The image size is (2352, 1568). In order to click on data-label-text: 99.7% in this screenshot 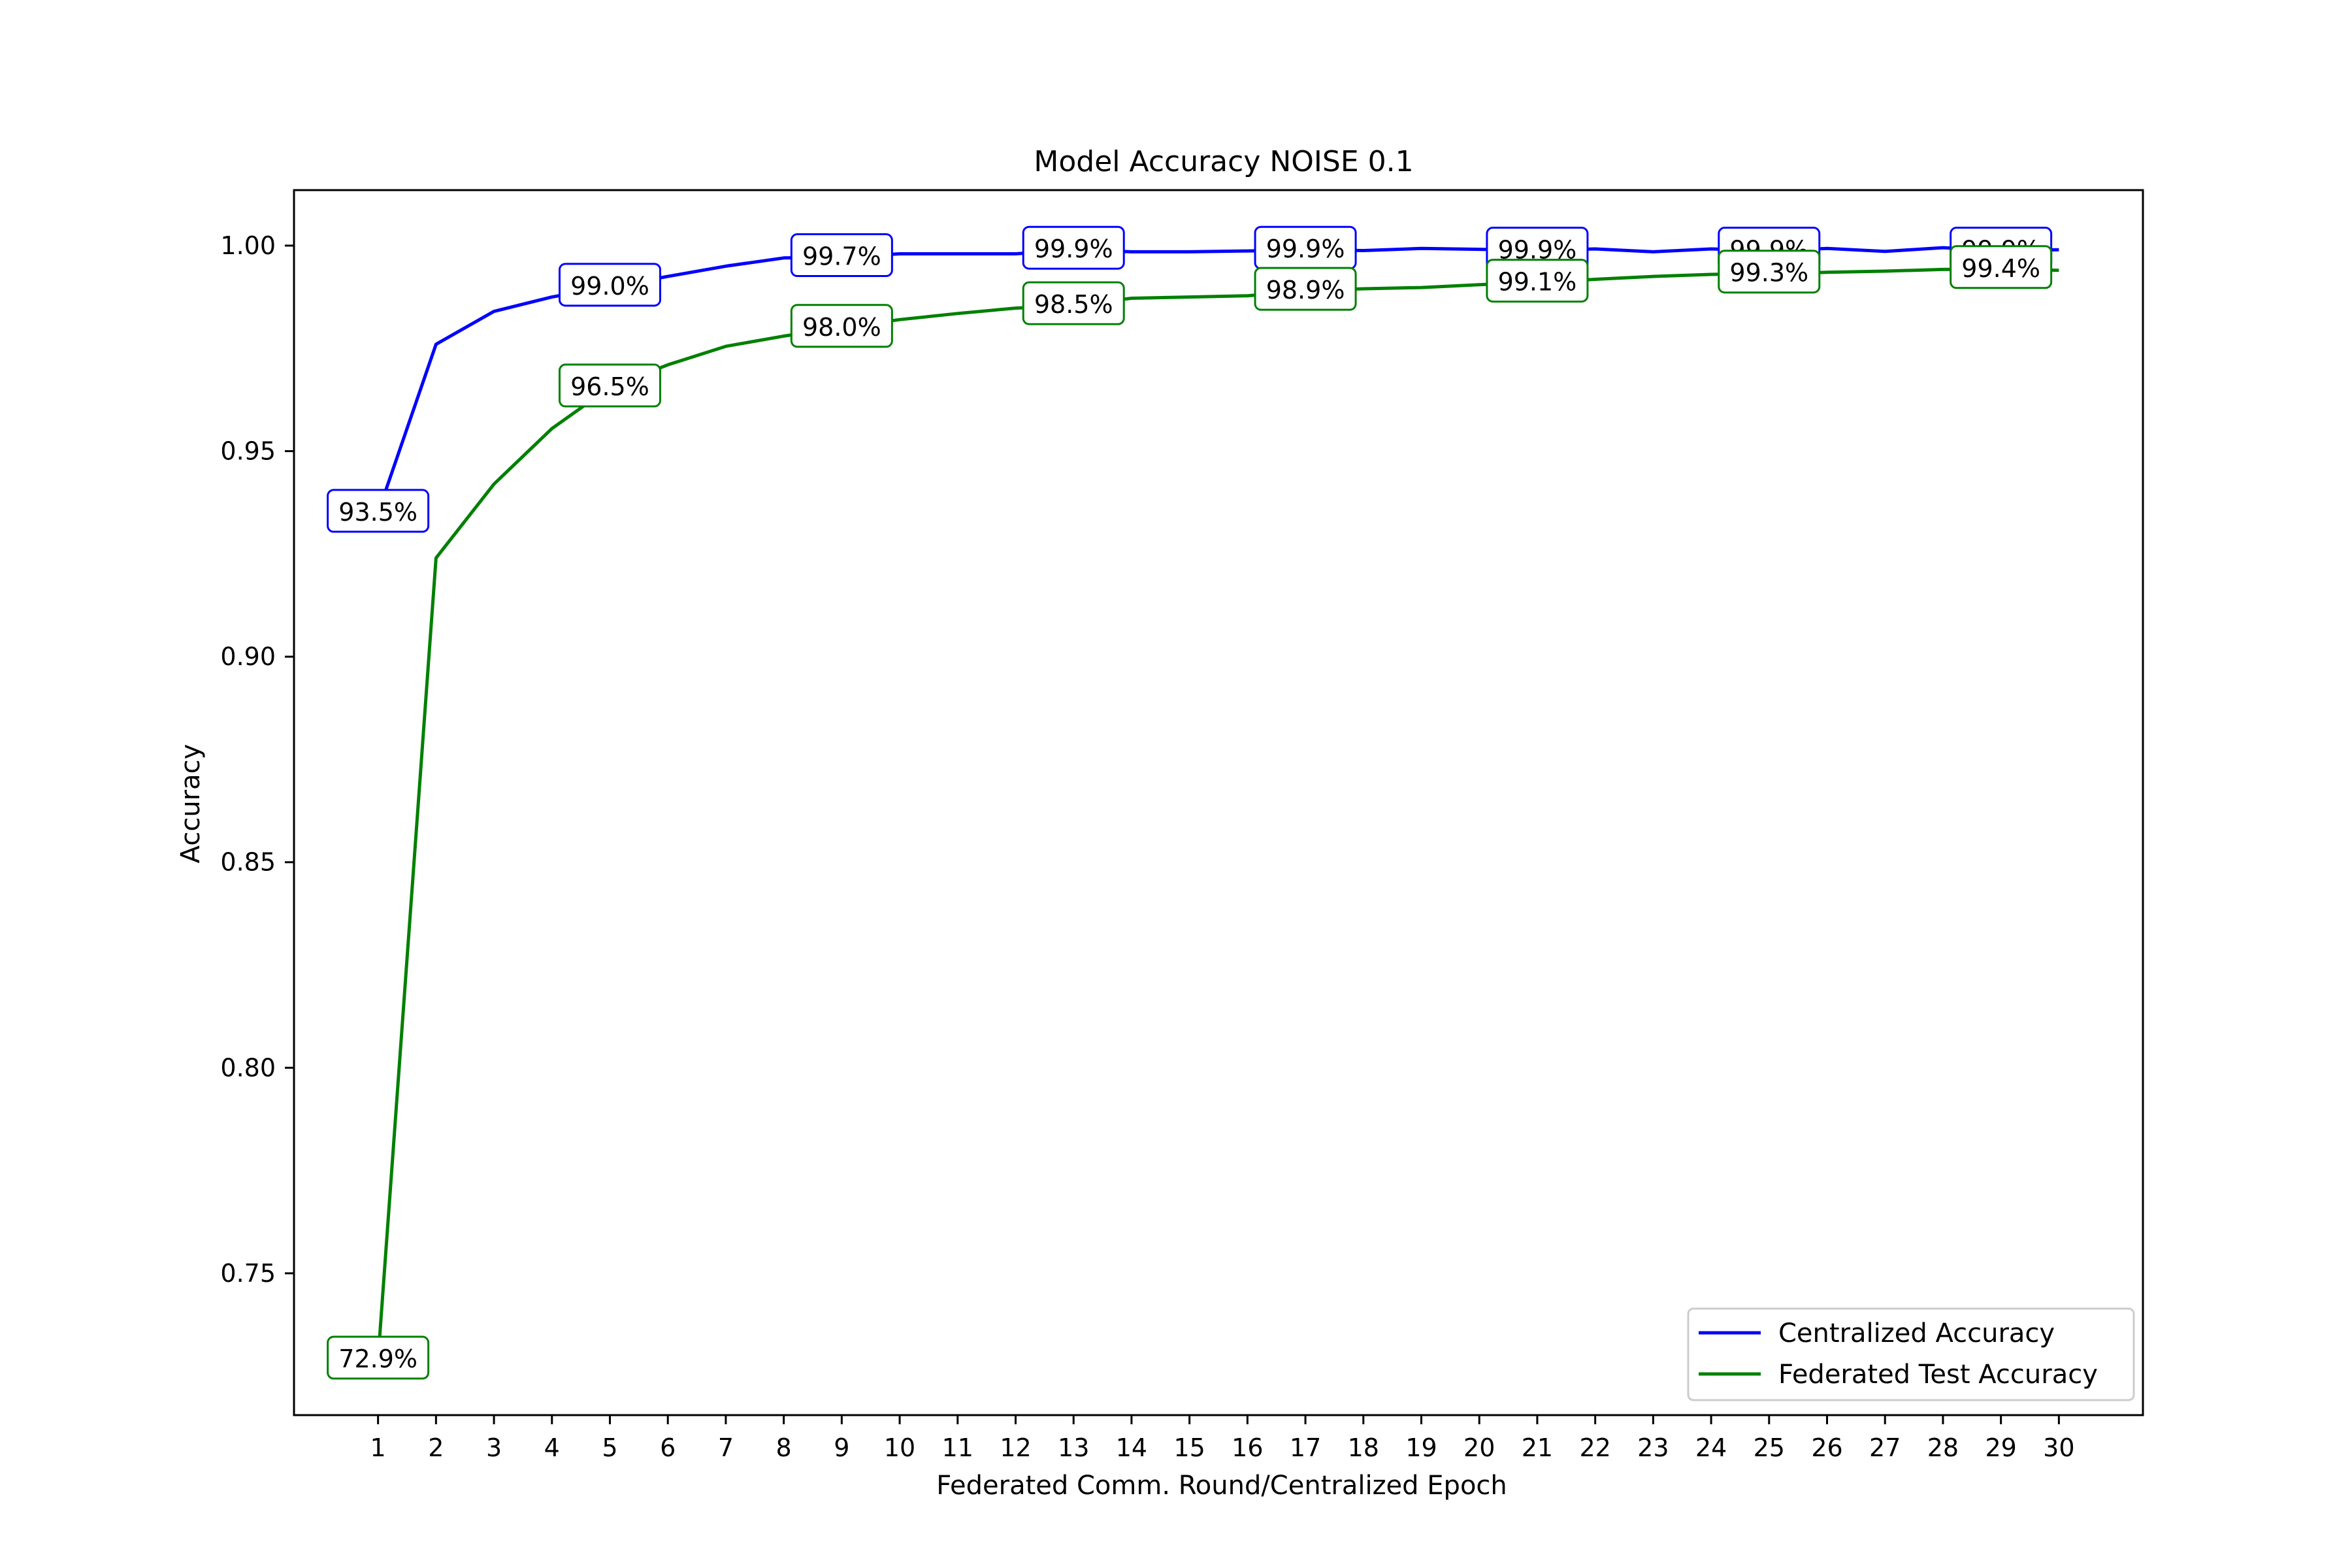, I will do `click(841, 256)`.